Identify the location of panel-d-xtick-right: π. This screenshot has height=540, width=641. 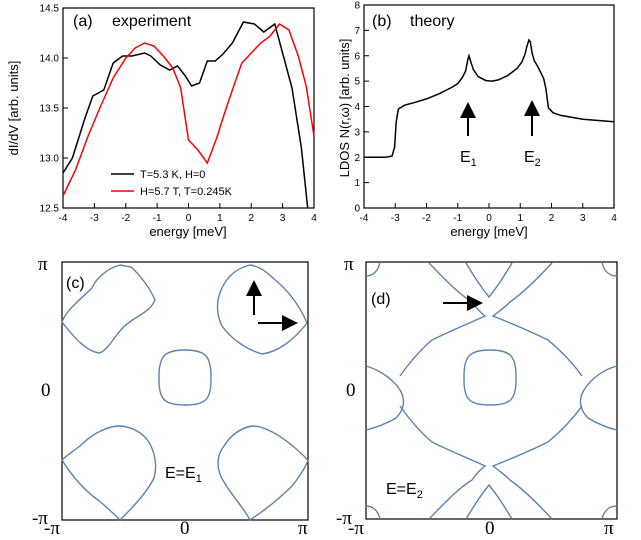
(609, 528).